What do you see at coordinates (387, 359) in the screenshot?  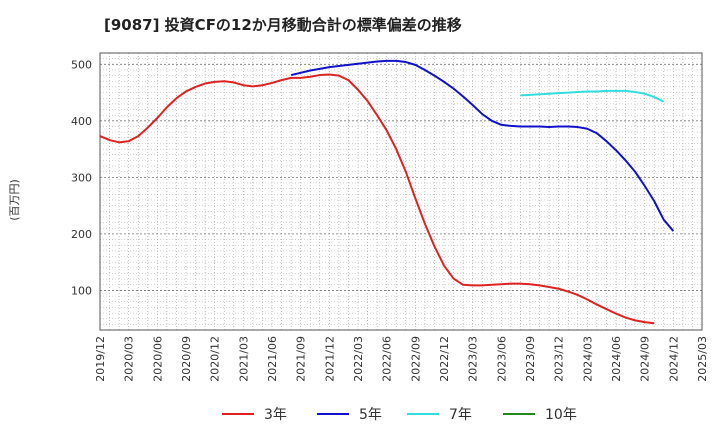 I see `x-tick-label: 2022/06` at bounding box center [387, 359].